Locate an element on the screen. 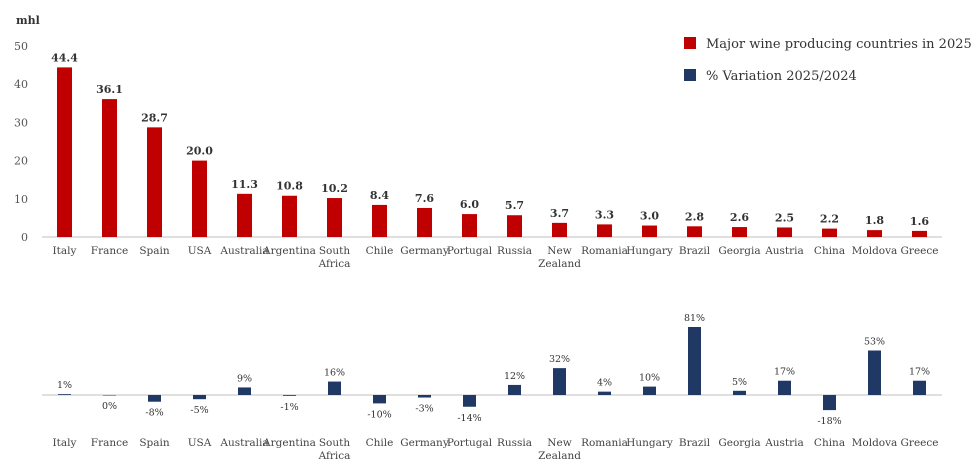 Image resolution: width=980 pixels, height=472 pixels. production-value-label: 3.0 is located at coordinates (649, 216).